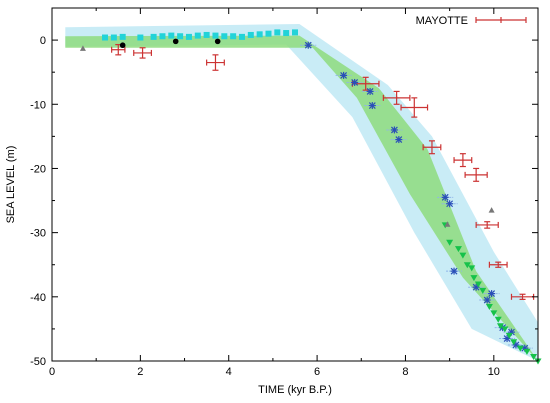  Describe the element at coordinates (317, 372) in the screenshot. I see `x-tick-label: 6` at that location.